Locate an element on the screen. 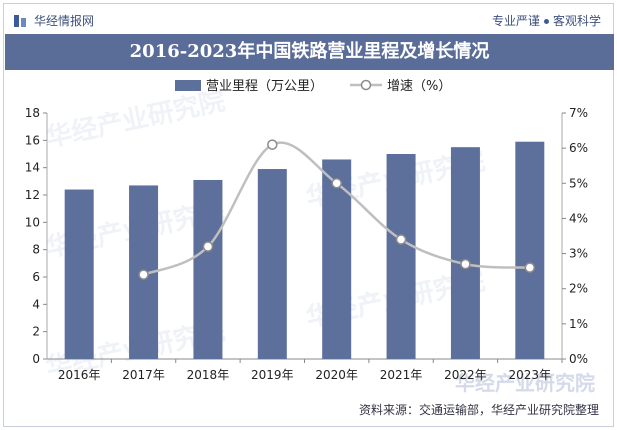  brand: 华经情报网 is located at coordinates (54, 20).